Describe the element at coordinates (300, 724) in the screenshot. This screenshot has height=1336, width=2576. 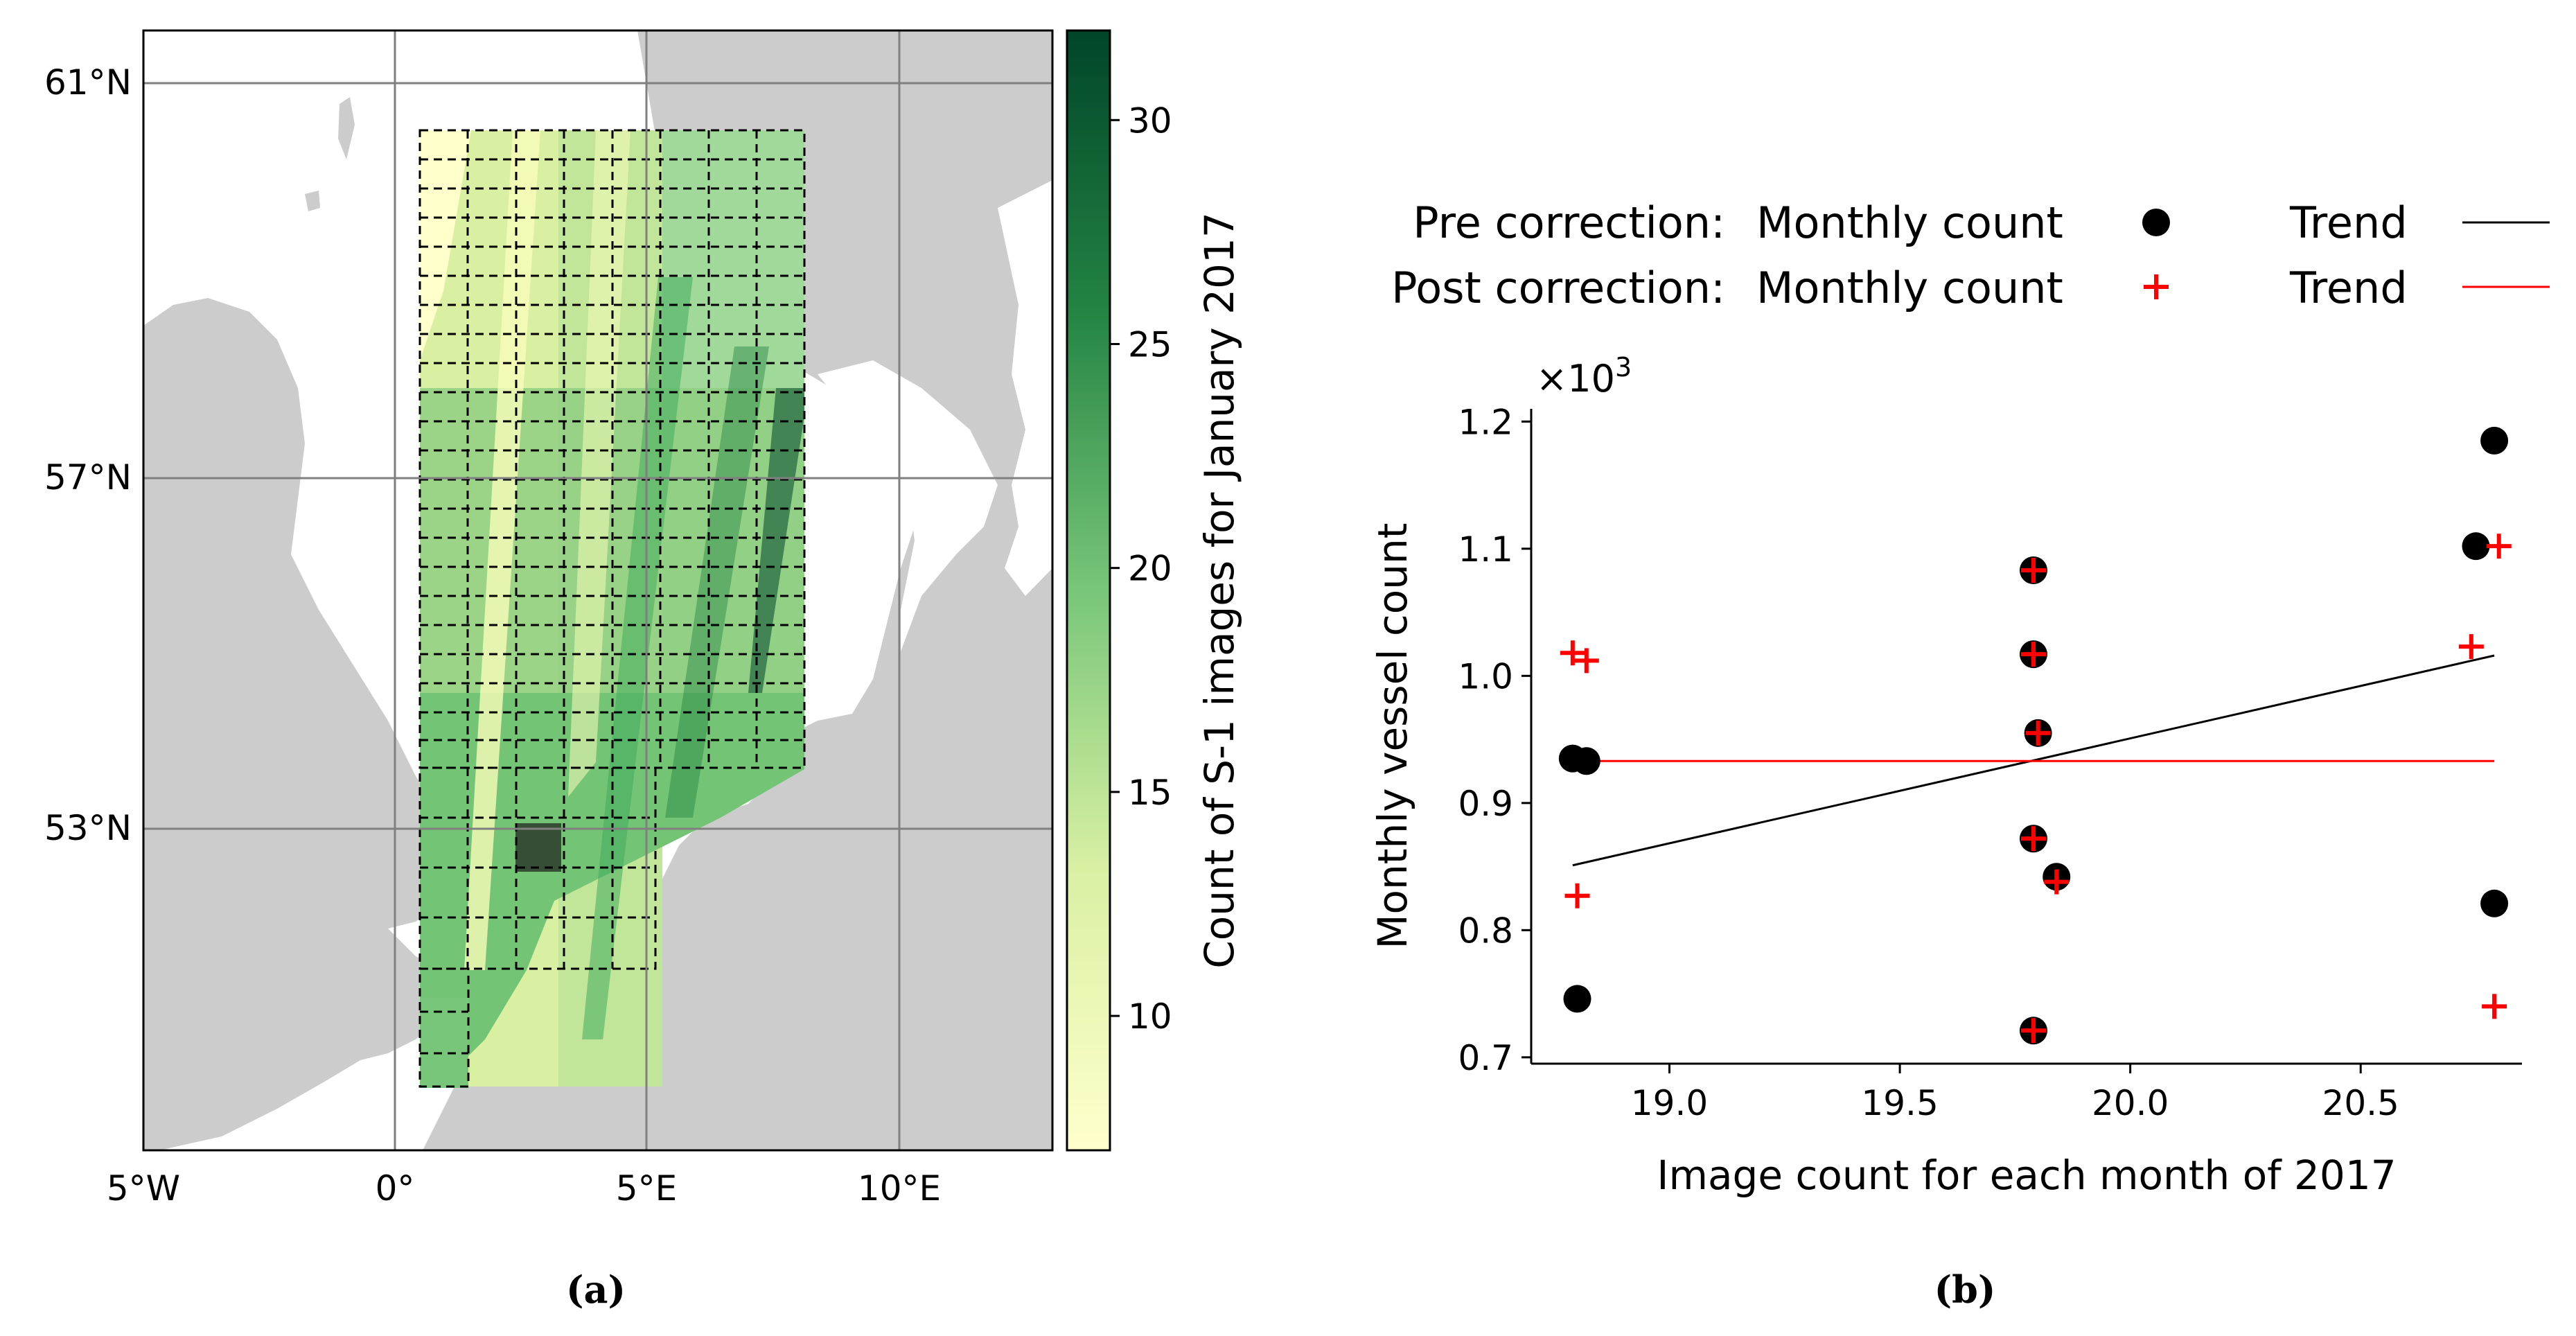
I see `land-great-britain` at that location.